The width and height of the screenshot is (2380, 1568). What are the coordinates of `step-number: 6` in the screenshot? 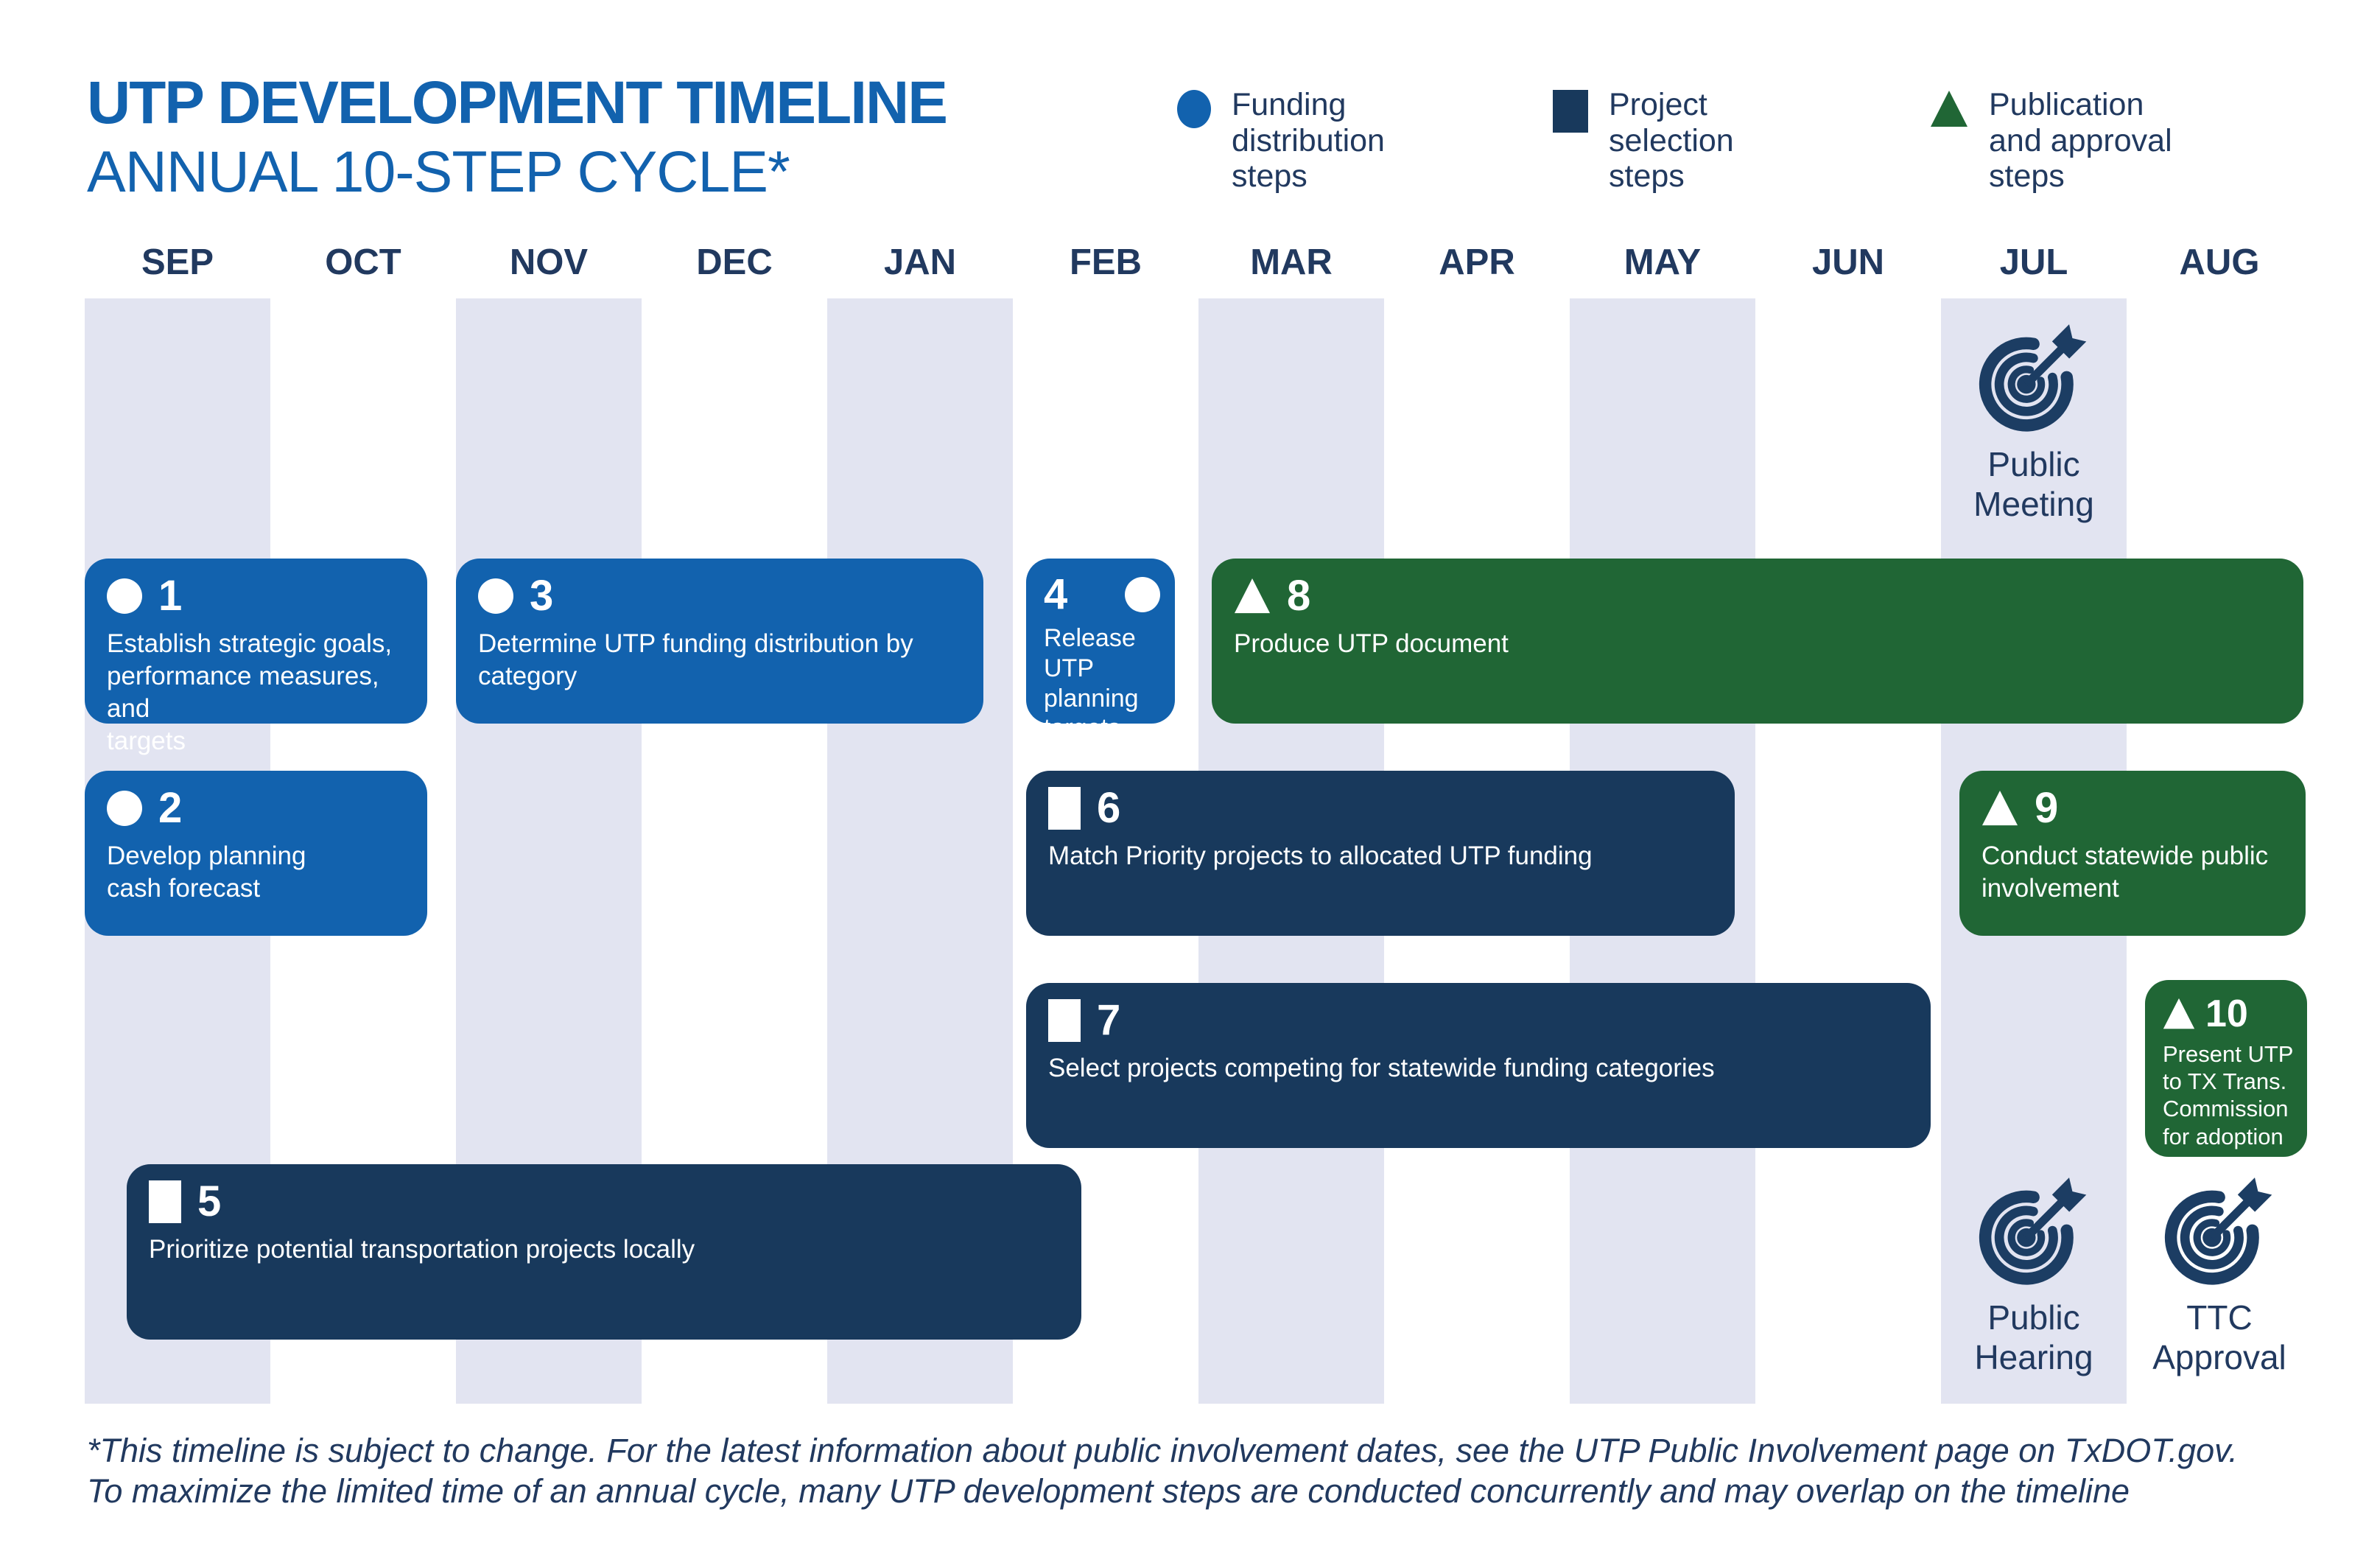 It's located at (1109, 808).